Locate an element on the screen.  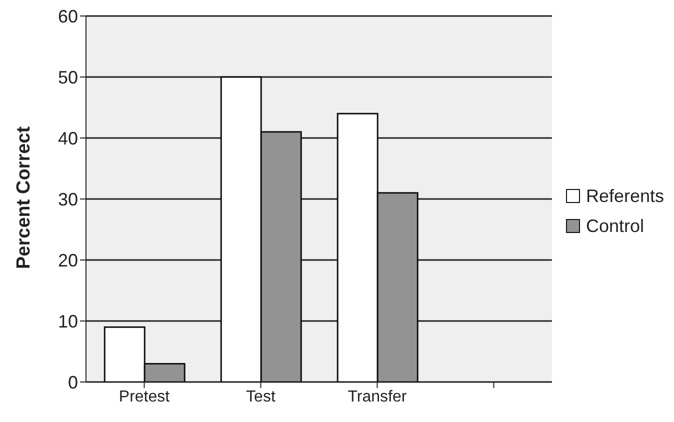
y-tick-label: 20 is located at coordinates (68, 260).